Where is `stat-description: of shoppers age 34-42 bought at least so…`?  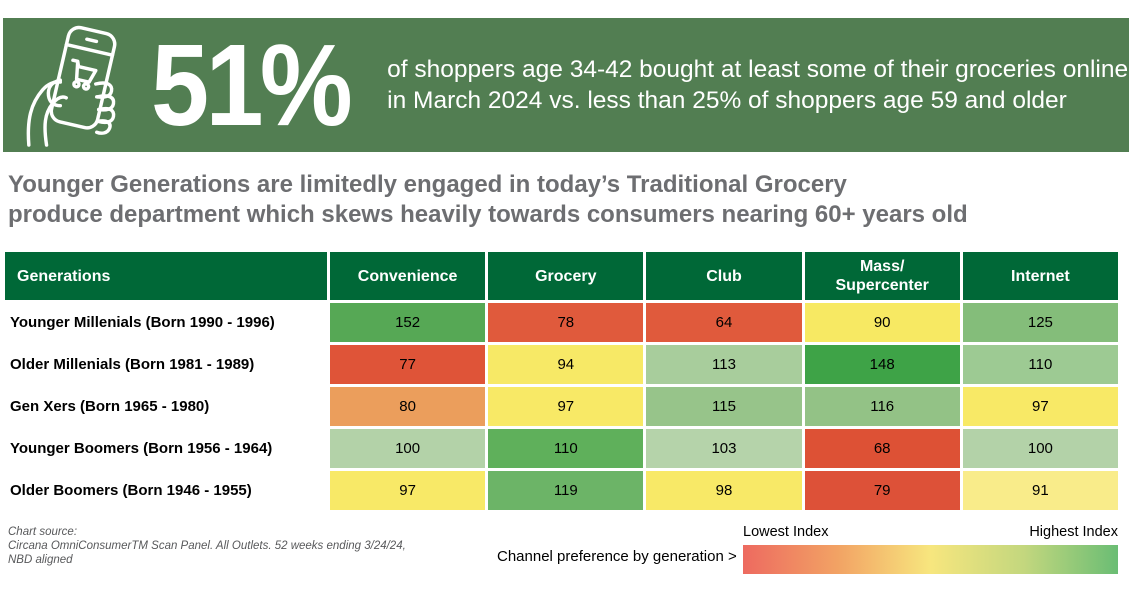 stat-description: of shoppers age 34-42 bought at least so… is located at coordinates (757, 85).